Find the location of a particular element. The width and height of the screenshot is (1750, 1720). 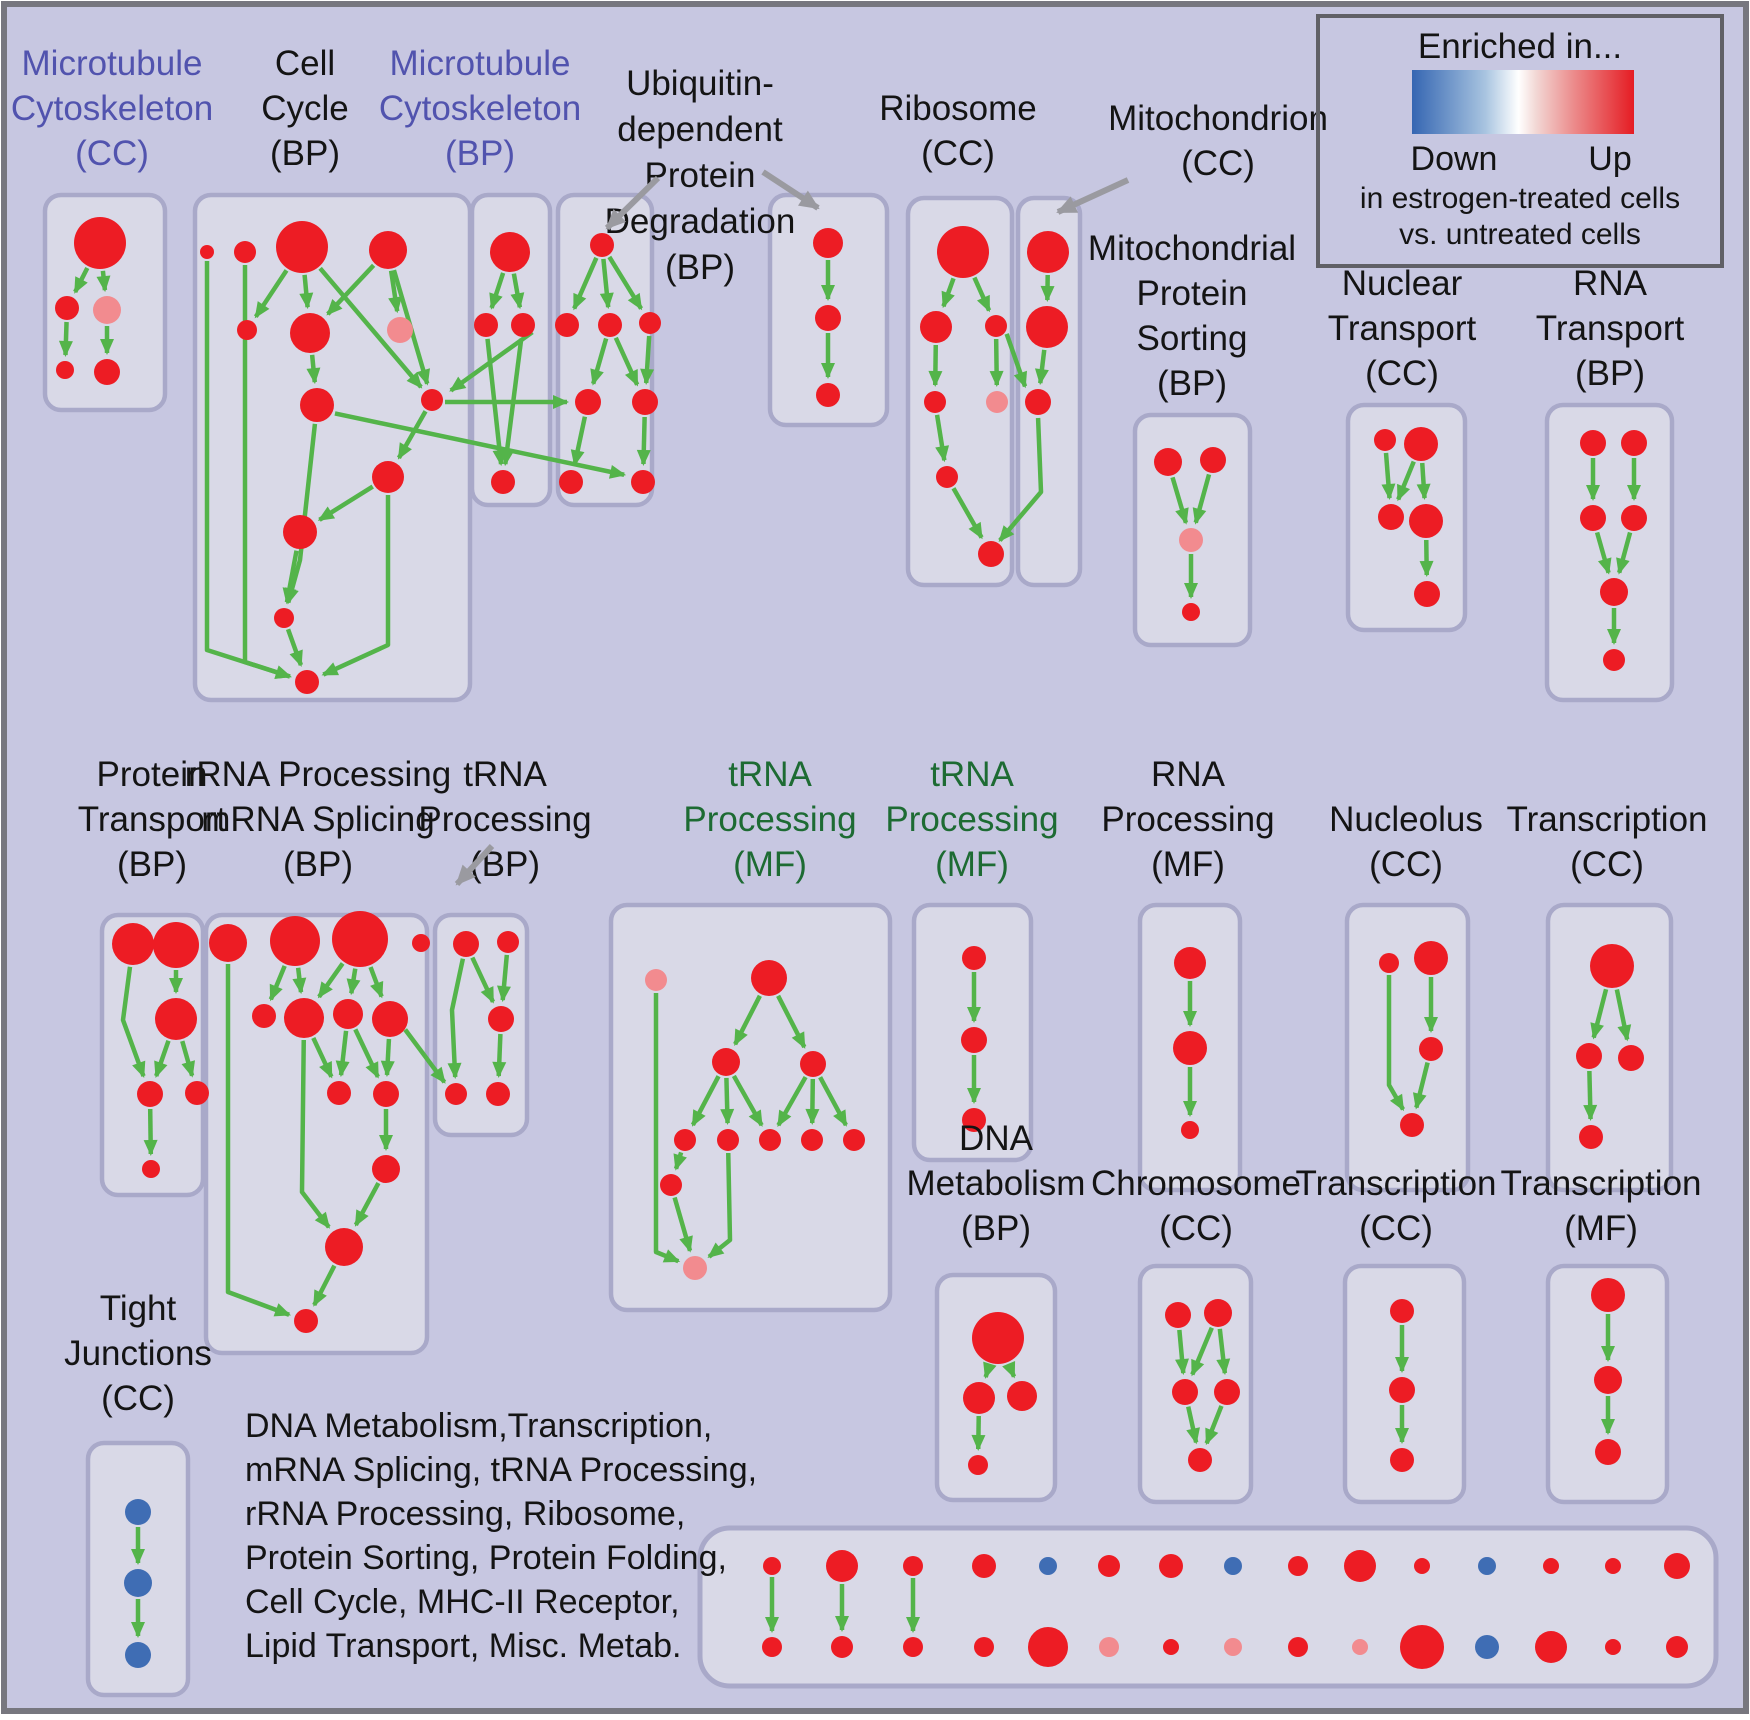

legend-up-label: Up is located at coordinates (1609, 159).